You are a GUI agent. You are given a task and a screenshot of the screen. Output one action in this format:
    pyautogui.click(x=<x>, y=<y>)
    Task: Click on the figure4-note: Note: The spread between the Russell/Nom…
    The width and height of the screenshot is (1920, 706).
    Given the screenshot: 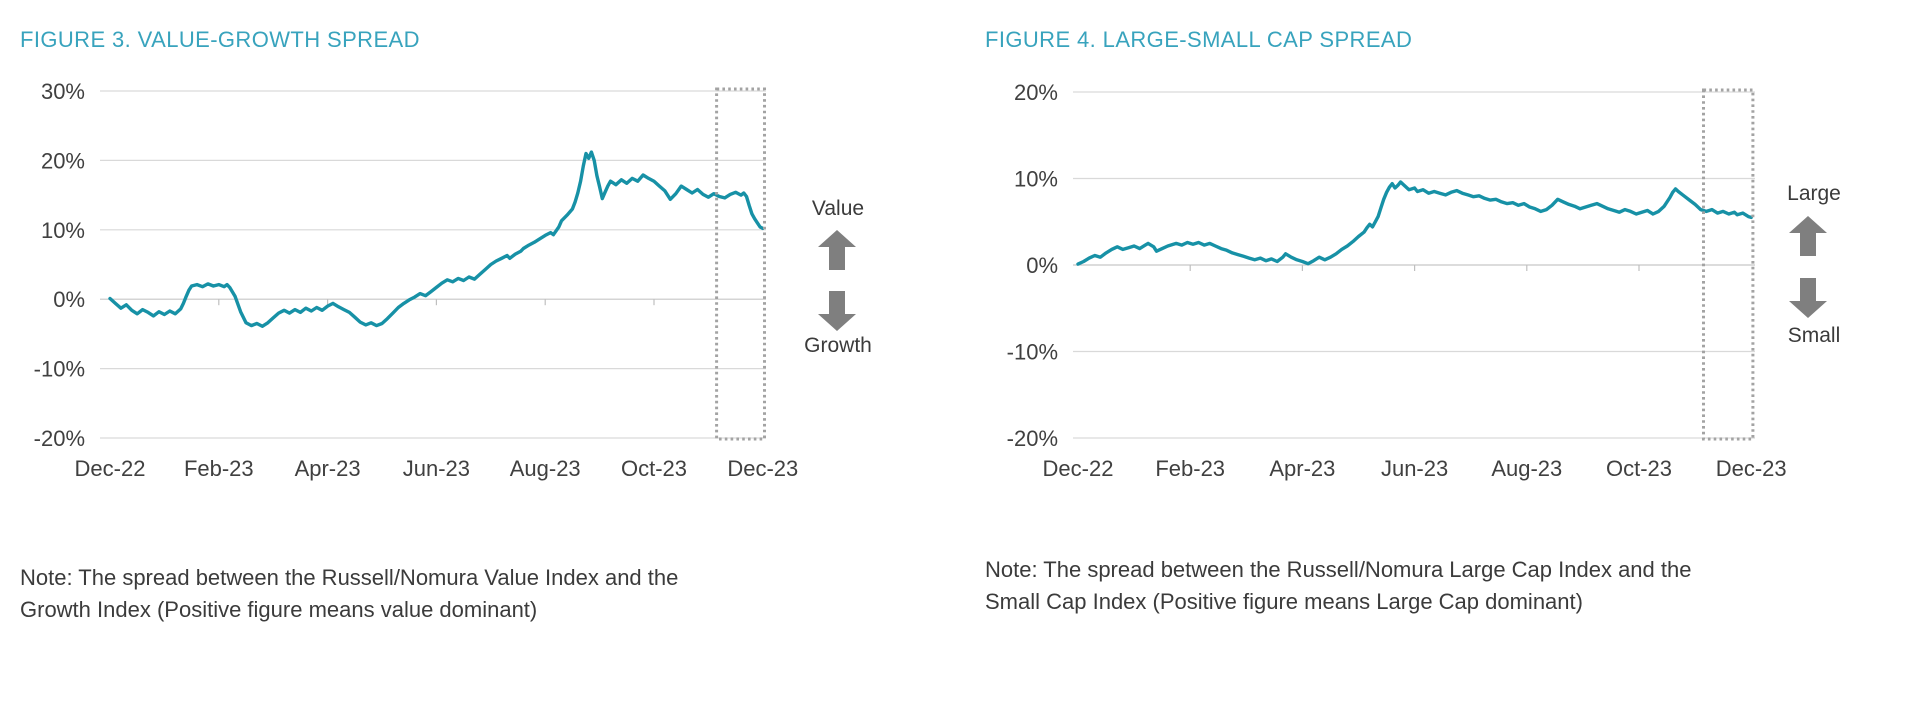 What is the action you would take?
    pyautogui.click(x=1338, y=586)
    